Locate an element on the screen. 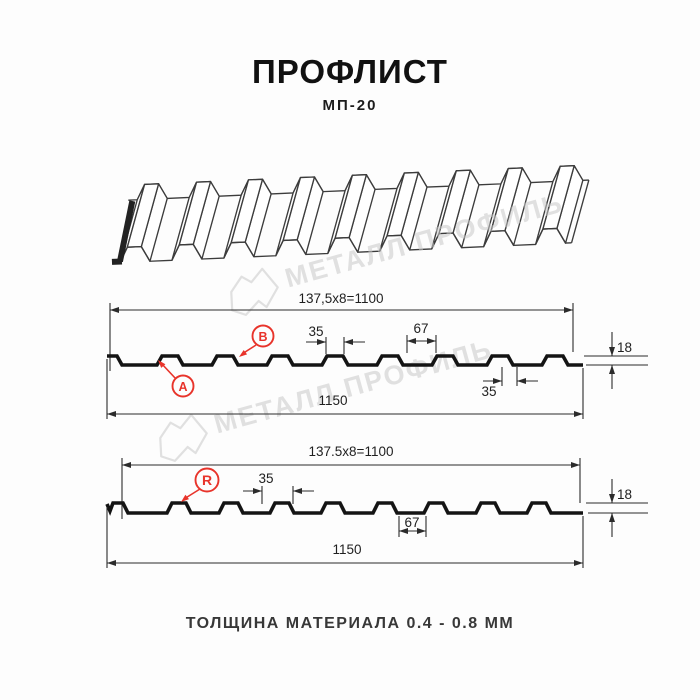 The height and width of the screenshot is (700, 700). profile-a-outline is located at coordinates (345, 360).